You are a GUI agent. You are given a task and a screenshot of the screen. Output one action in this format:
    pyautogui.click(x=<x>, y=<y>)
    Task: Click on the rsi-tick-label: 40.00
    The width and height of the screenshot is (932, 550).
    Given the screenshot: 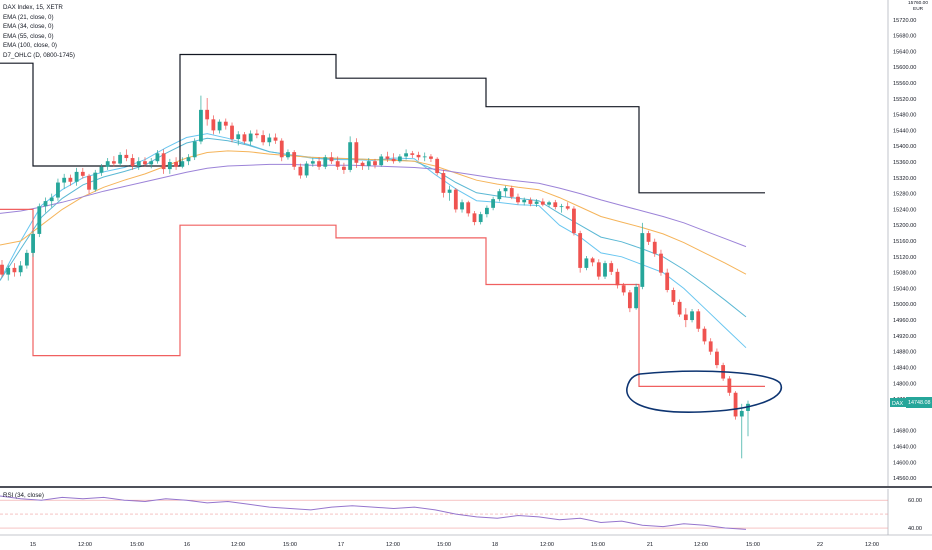 What is the action you would take?
    pyautogui.click(x=915, y=529)
    